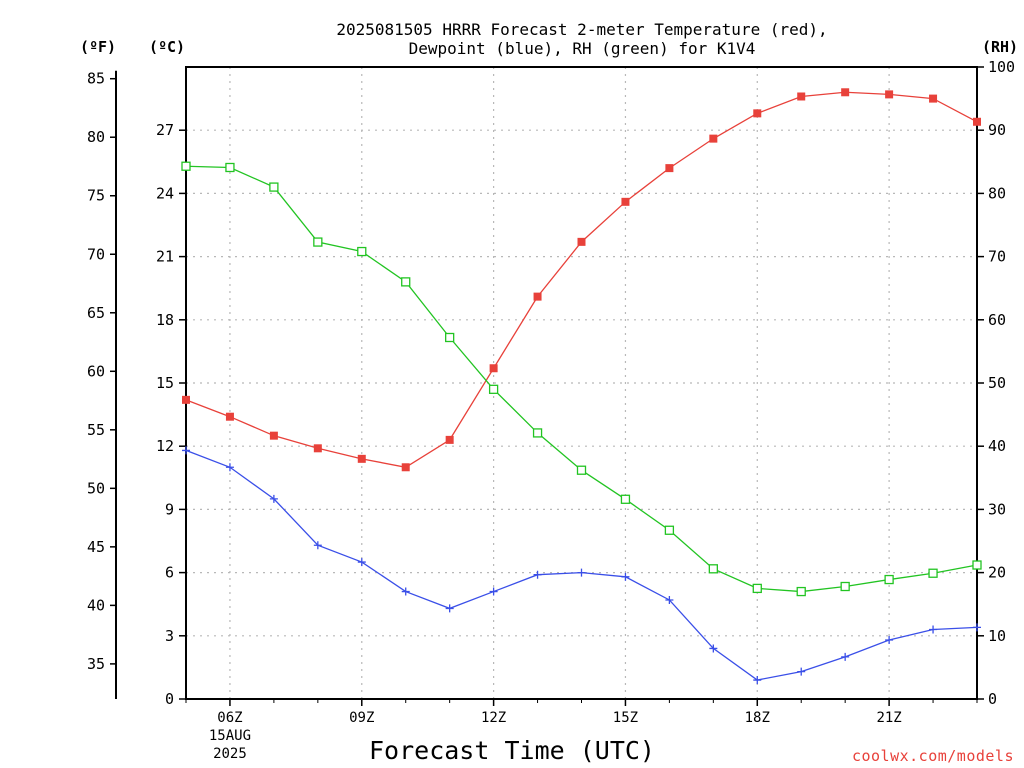  I want to click on x-tick-label: 09Z, so click(361, 718).